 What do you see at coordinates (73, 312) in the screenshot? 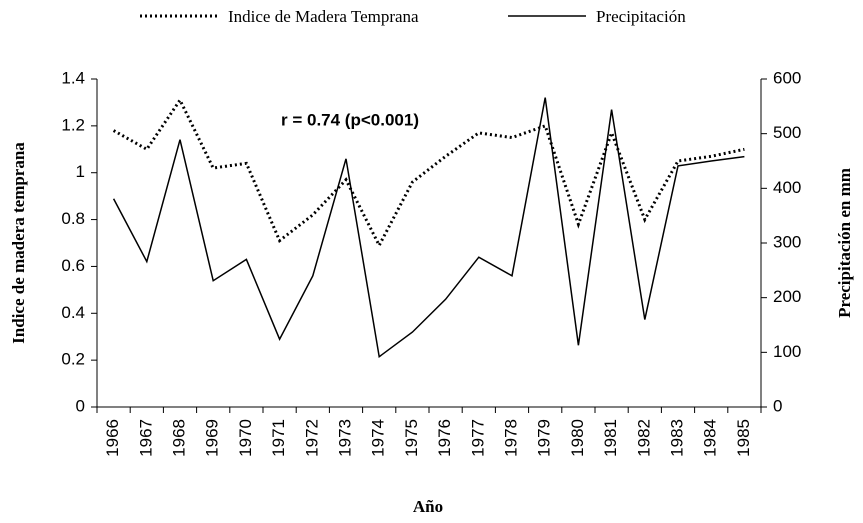
I see `y-tick-label: 0.4` at bounding box center [73, 312].